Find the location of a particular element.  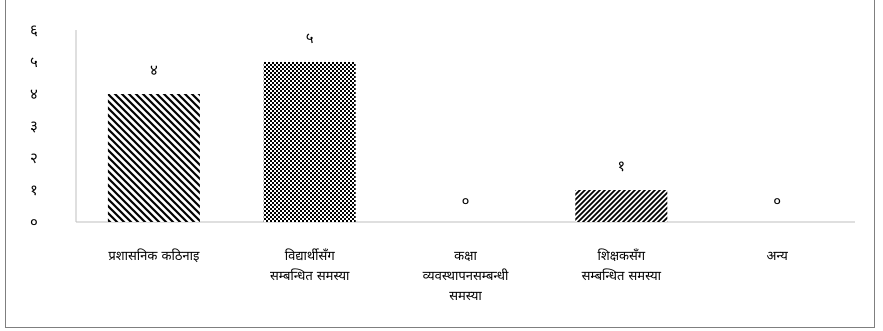

y-tick-label: १ is located at coordinates (34, 190).